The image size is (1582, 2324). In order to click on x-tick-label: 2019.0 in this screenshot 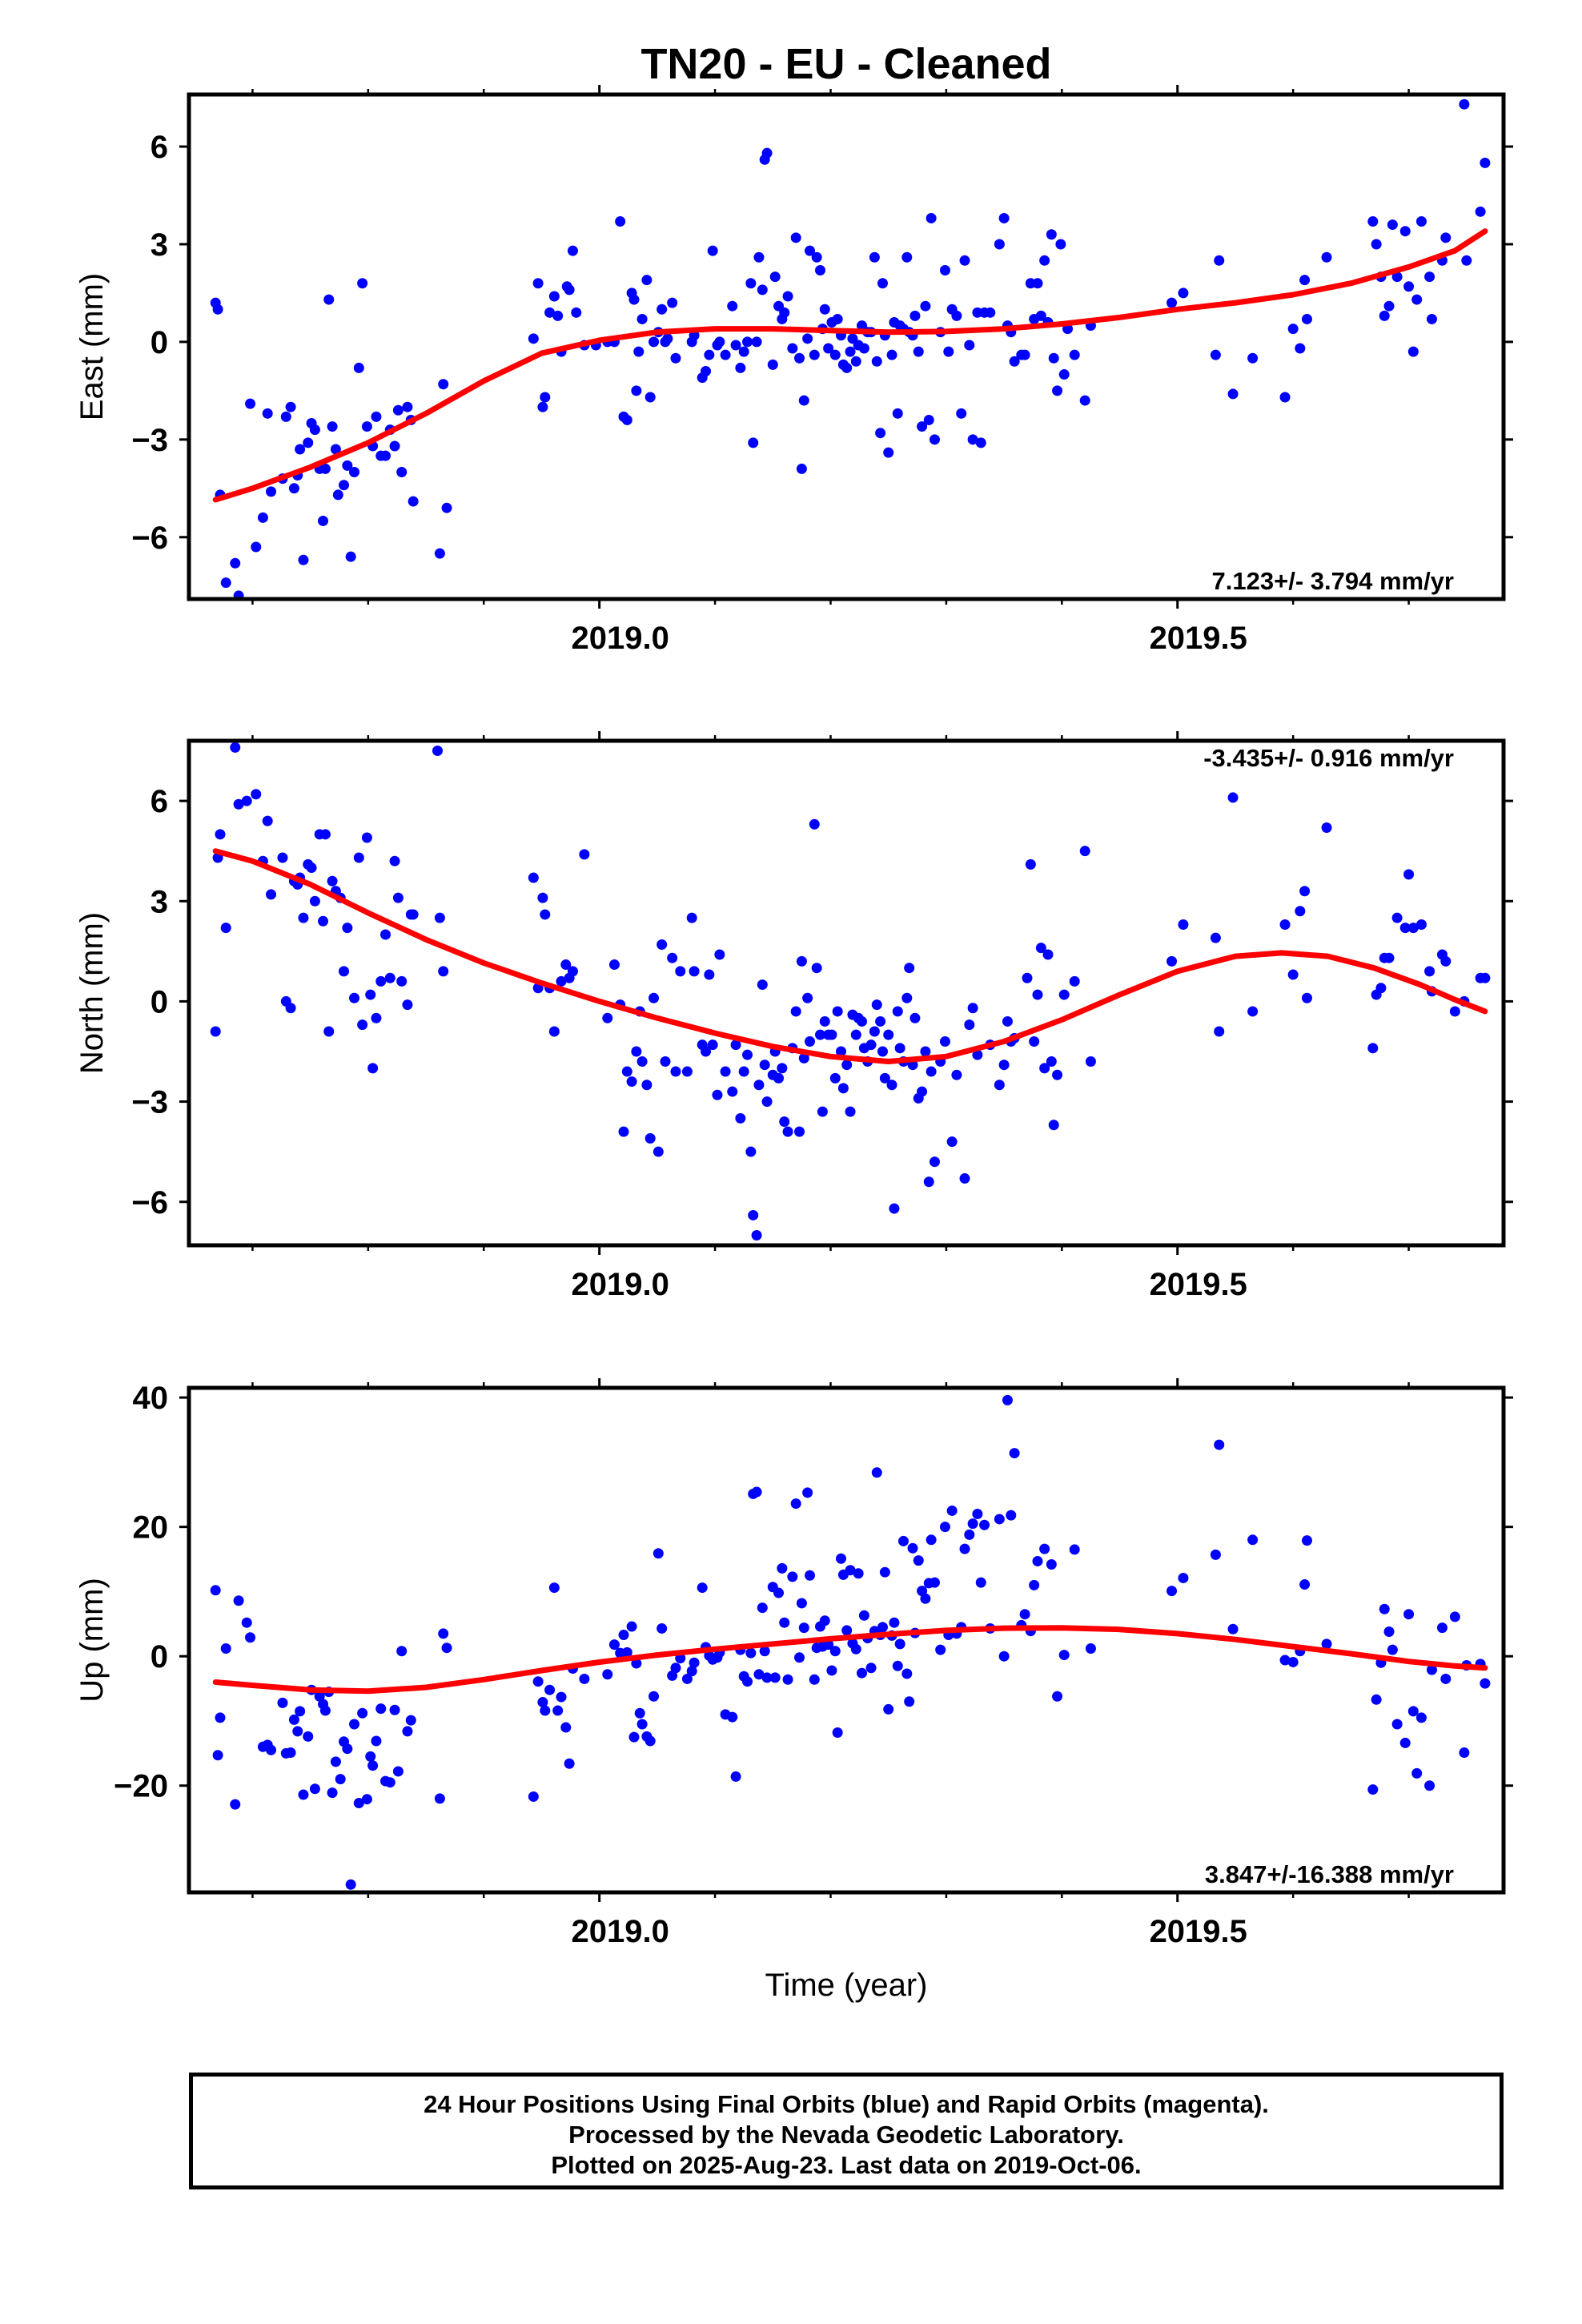, I will do `click(620, 638)`.